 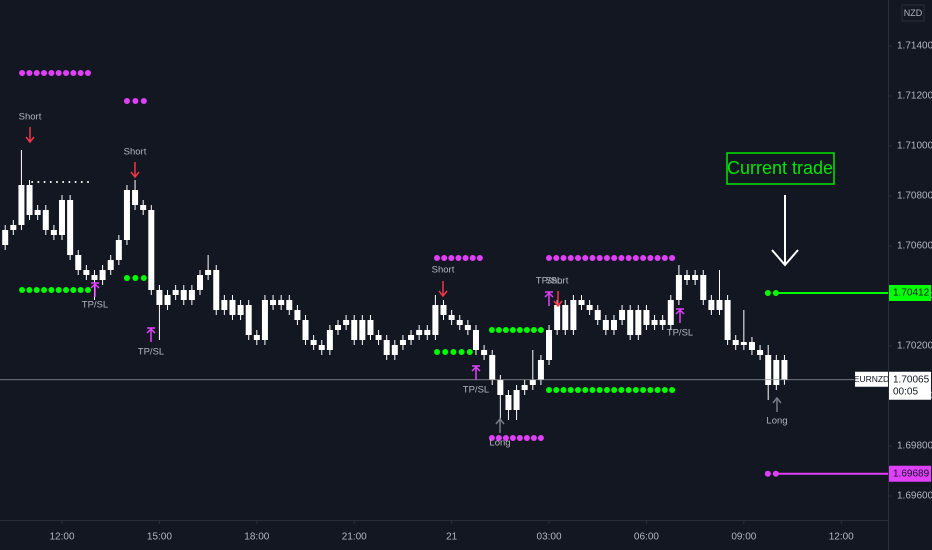 I want to click on price-tag-label: 1.69689, so click(x=911, y=473).